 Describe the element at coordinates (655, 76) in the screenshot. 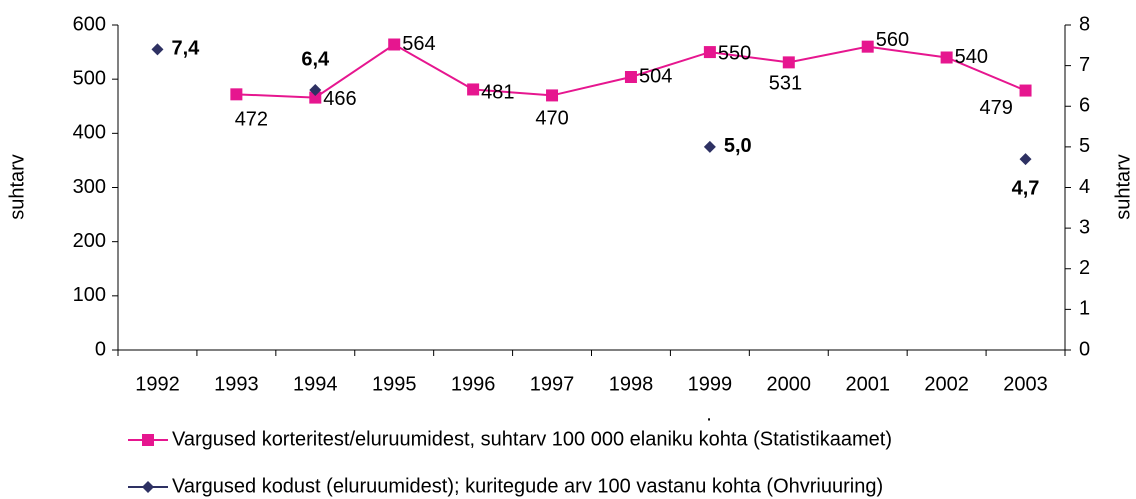

I see `data-label: 504` at that location.